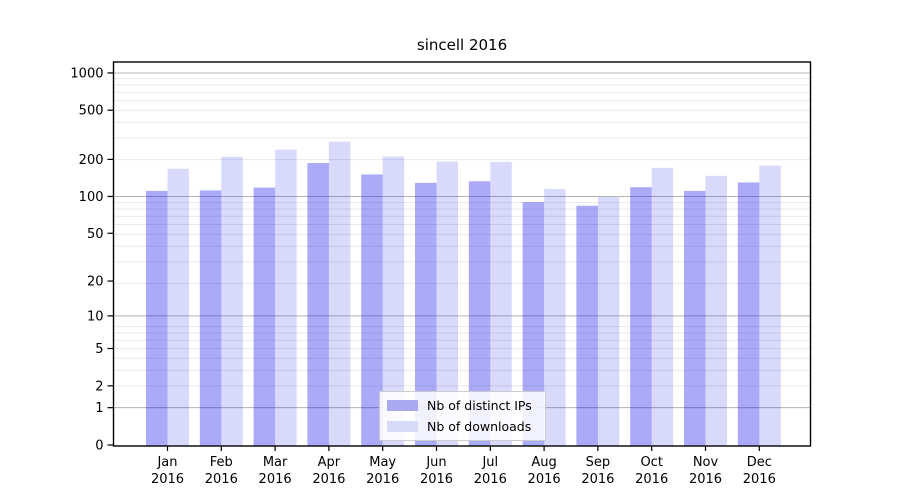 Image resolution: width=900 pixels, height=500 pixels. Describe the element at coordinates (393, 301) in the screenshot. I see `bar-may-downloads` at that location.